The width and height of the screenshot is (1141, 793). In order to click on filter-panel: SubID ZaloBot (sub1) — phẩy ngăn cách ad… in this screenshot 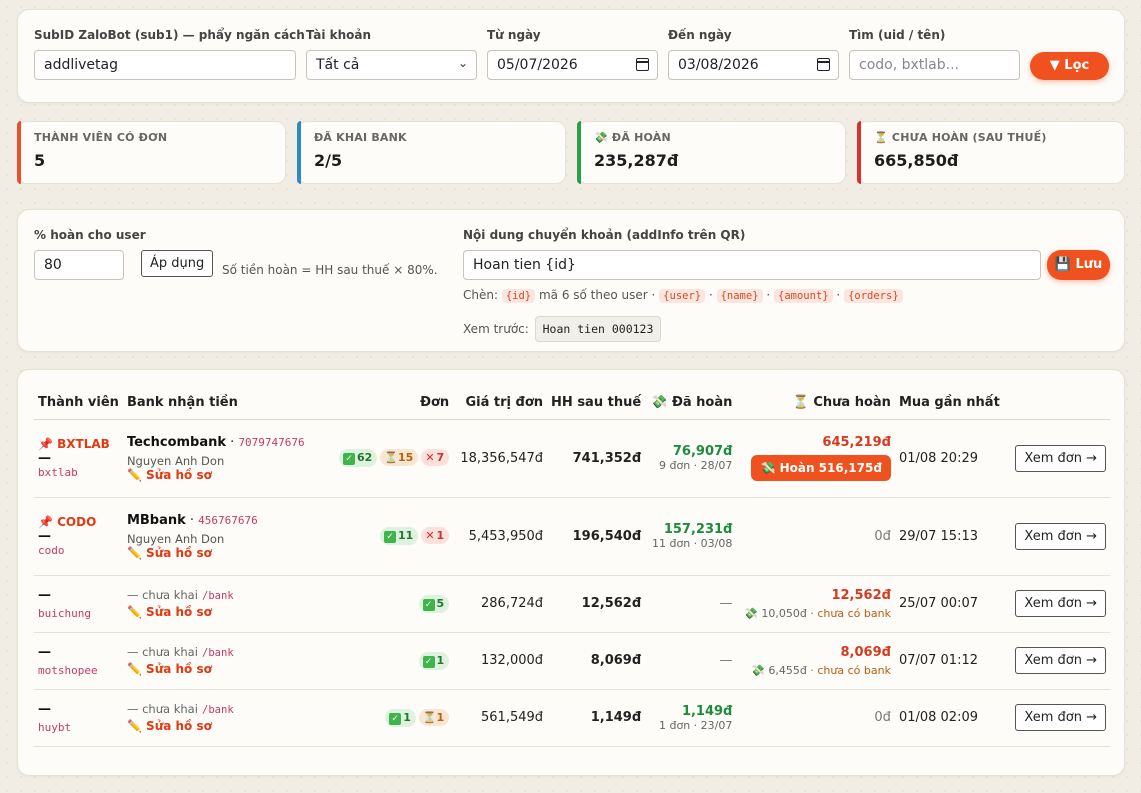, I will do `click(571, 56)`.